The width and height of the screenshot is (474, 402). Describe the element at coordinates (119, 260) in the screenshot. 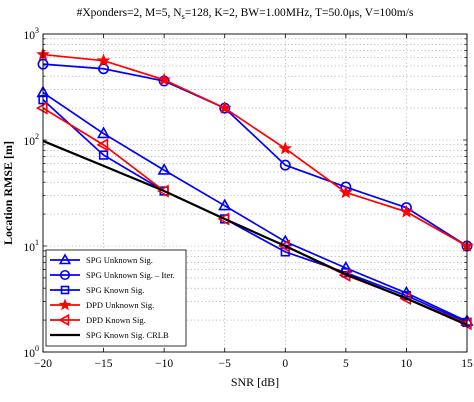

I see `legend-label: SPG Unknown Sig.` at that location.